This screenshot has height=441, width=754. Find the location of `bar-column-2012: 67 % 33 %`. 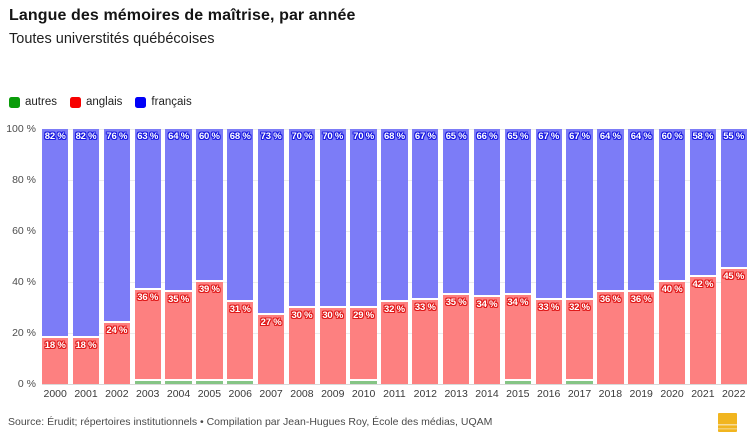

bar-column-2012: 67 % 33 % is located at coordinates (425, 256).